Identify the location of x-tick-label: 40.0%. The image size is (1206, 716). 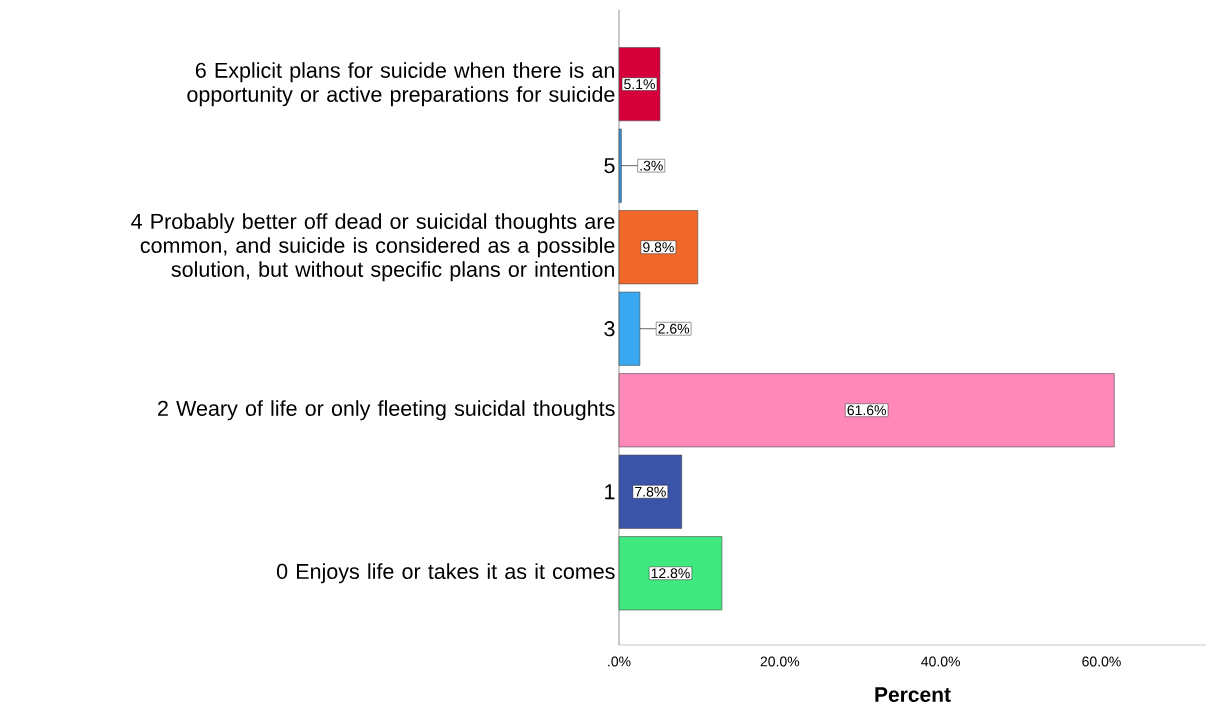
(940, 661).